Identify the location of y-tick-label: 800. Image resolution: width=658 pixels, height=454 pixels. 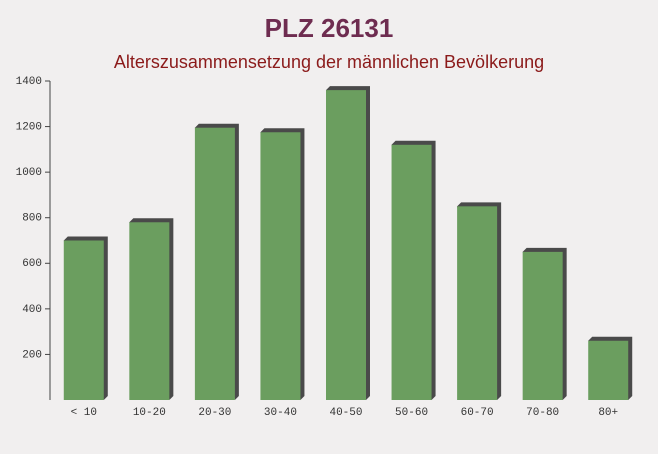
(32, 219).